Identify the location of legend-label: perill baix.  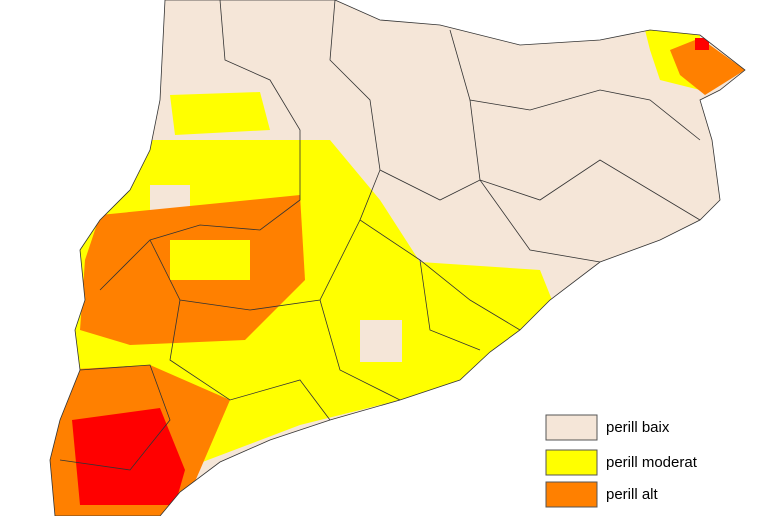
(638, 427).